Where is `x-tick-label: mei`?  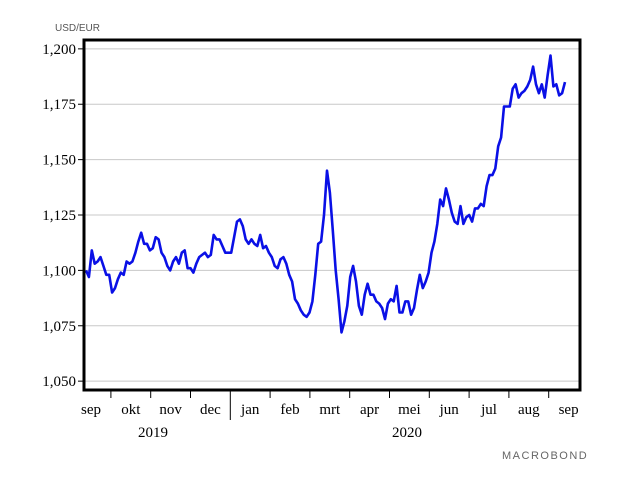
x-tick-label: mei is located at coordinates (409, 410).